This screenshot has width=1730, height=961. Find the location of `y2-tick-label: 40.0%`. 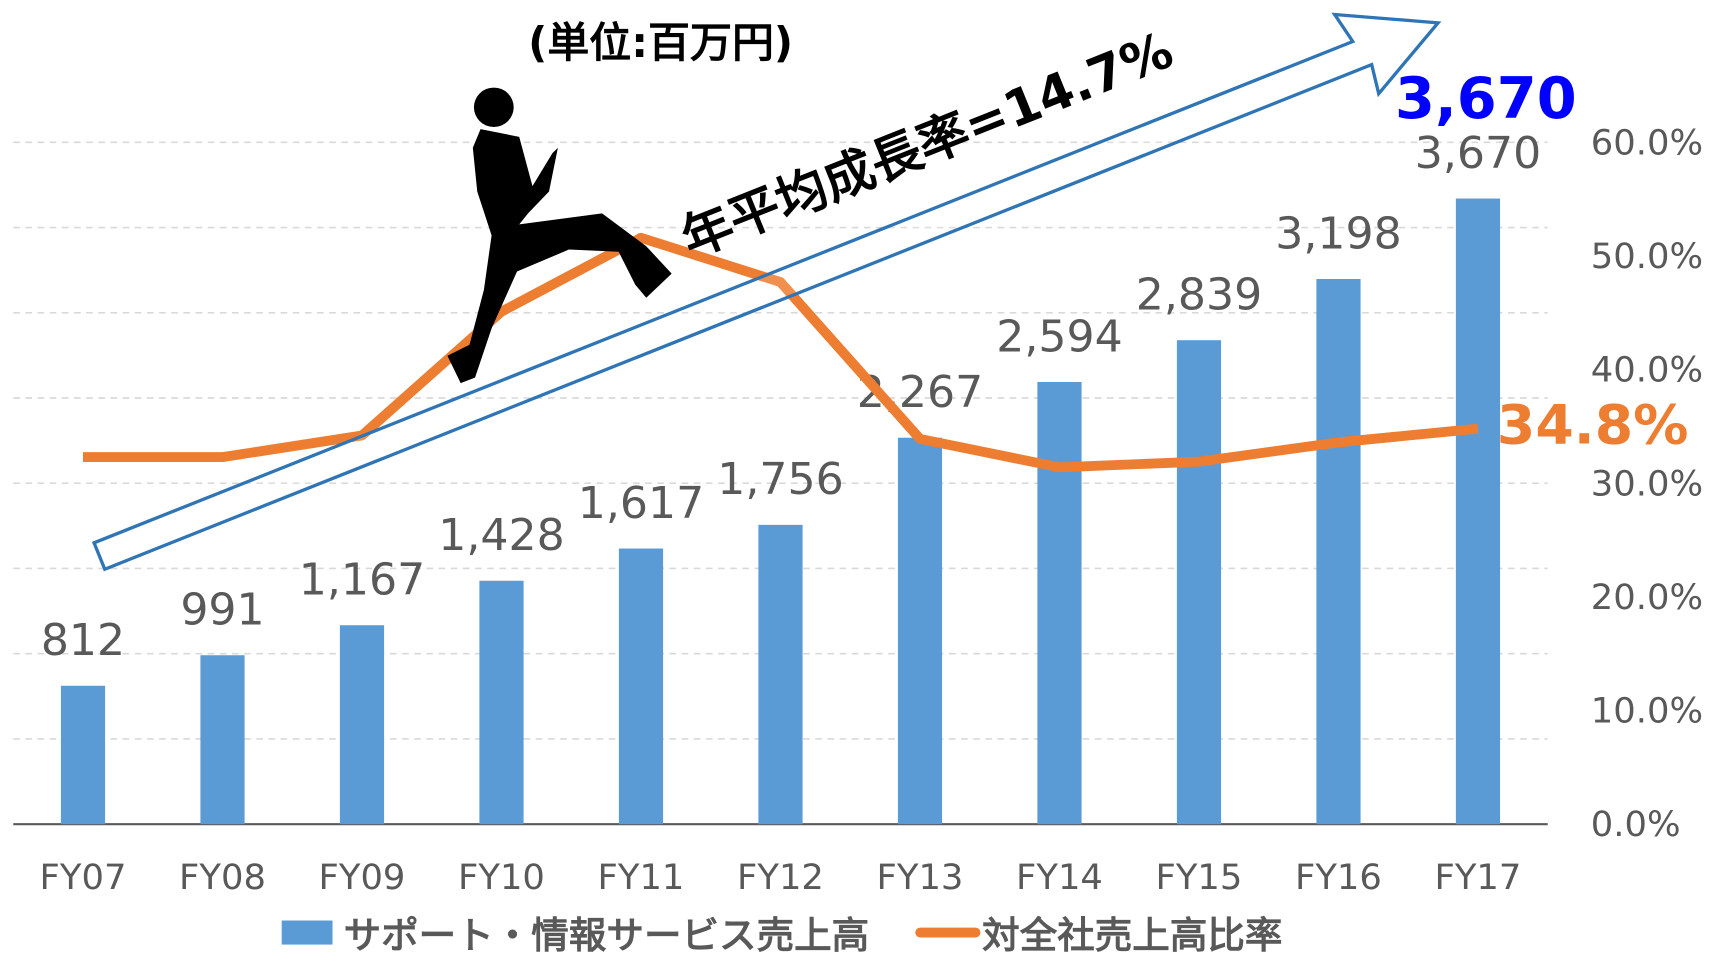

y2-tick-label: 40.0% is located at coordinates (1647, 370).